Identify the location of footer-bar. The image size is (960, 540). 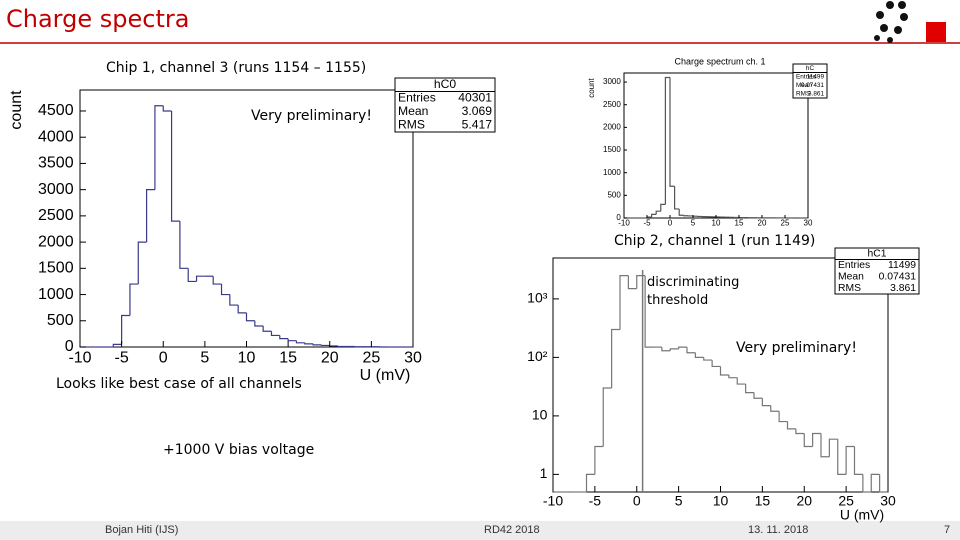
(480, 530).